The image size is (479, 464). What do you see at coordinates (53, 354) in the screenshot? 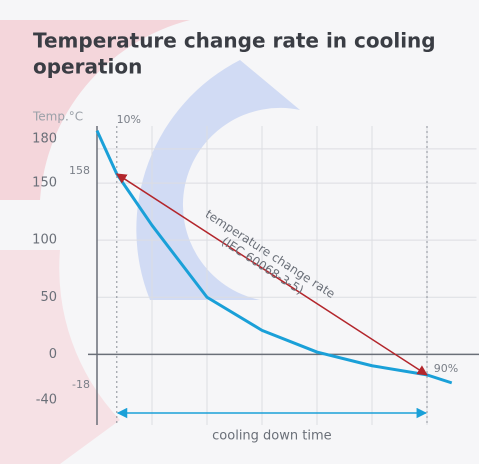
I see `y-tick-label: 0` at bounding box center [53, 354].